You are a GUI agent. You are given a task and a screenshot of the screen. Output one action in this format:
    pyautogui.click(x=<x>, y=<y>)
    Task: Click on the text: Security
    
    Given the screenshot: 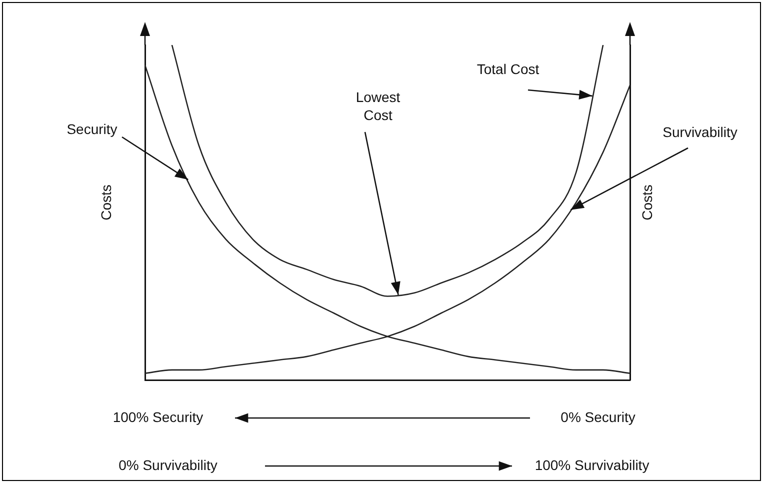 What is the action you would take?
    pyautogui.click(x=92, y=128)
    